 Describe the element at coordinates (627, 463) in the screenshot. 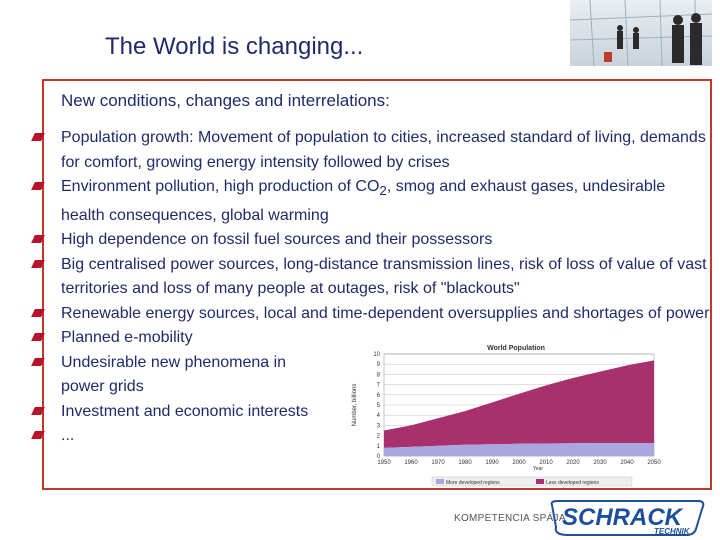

I see `x-tick-label: 2040` at that location.